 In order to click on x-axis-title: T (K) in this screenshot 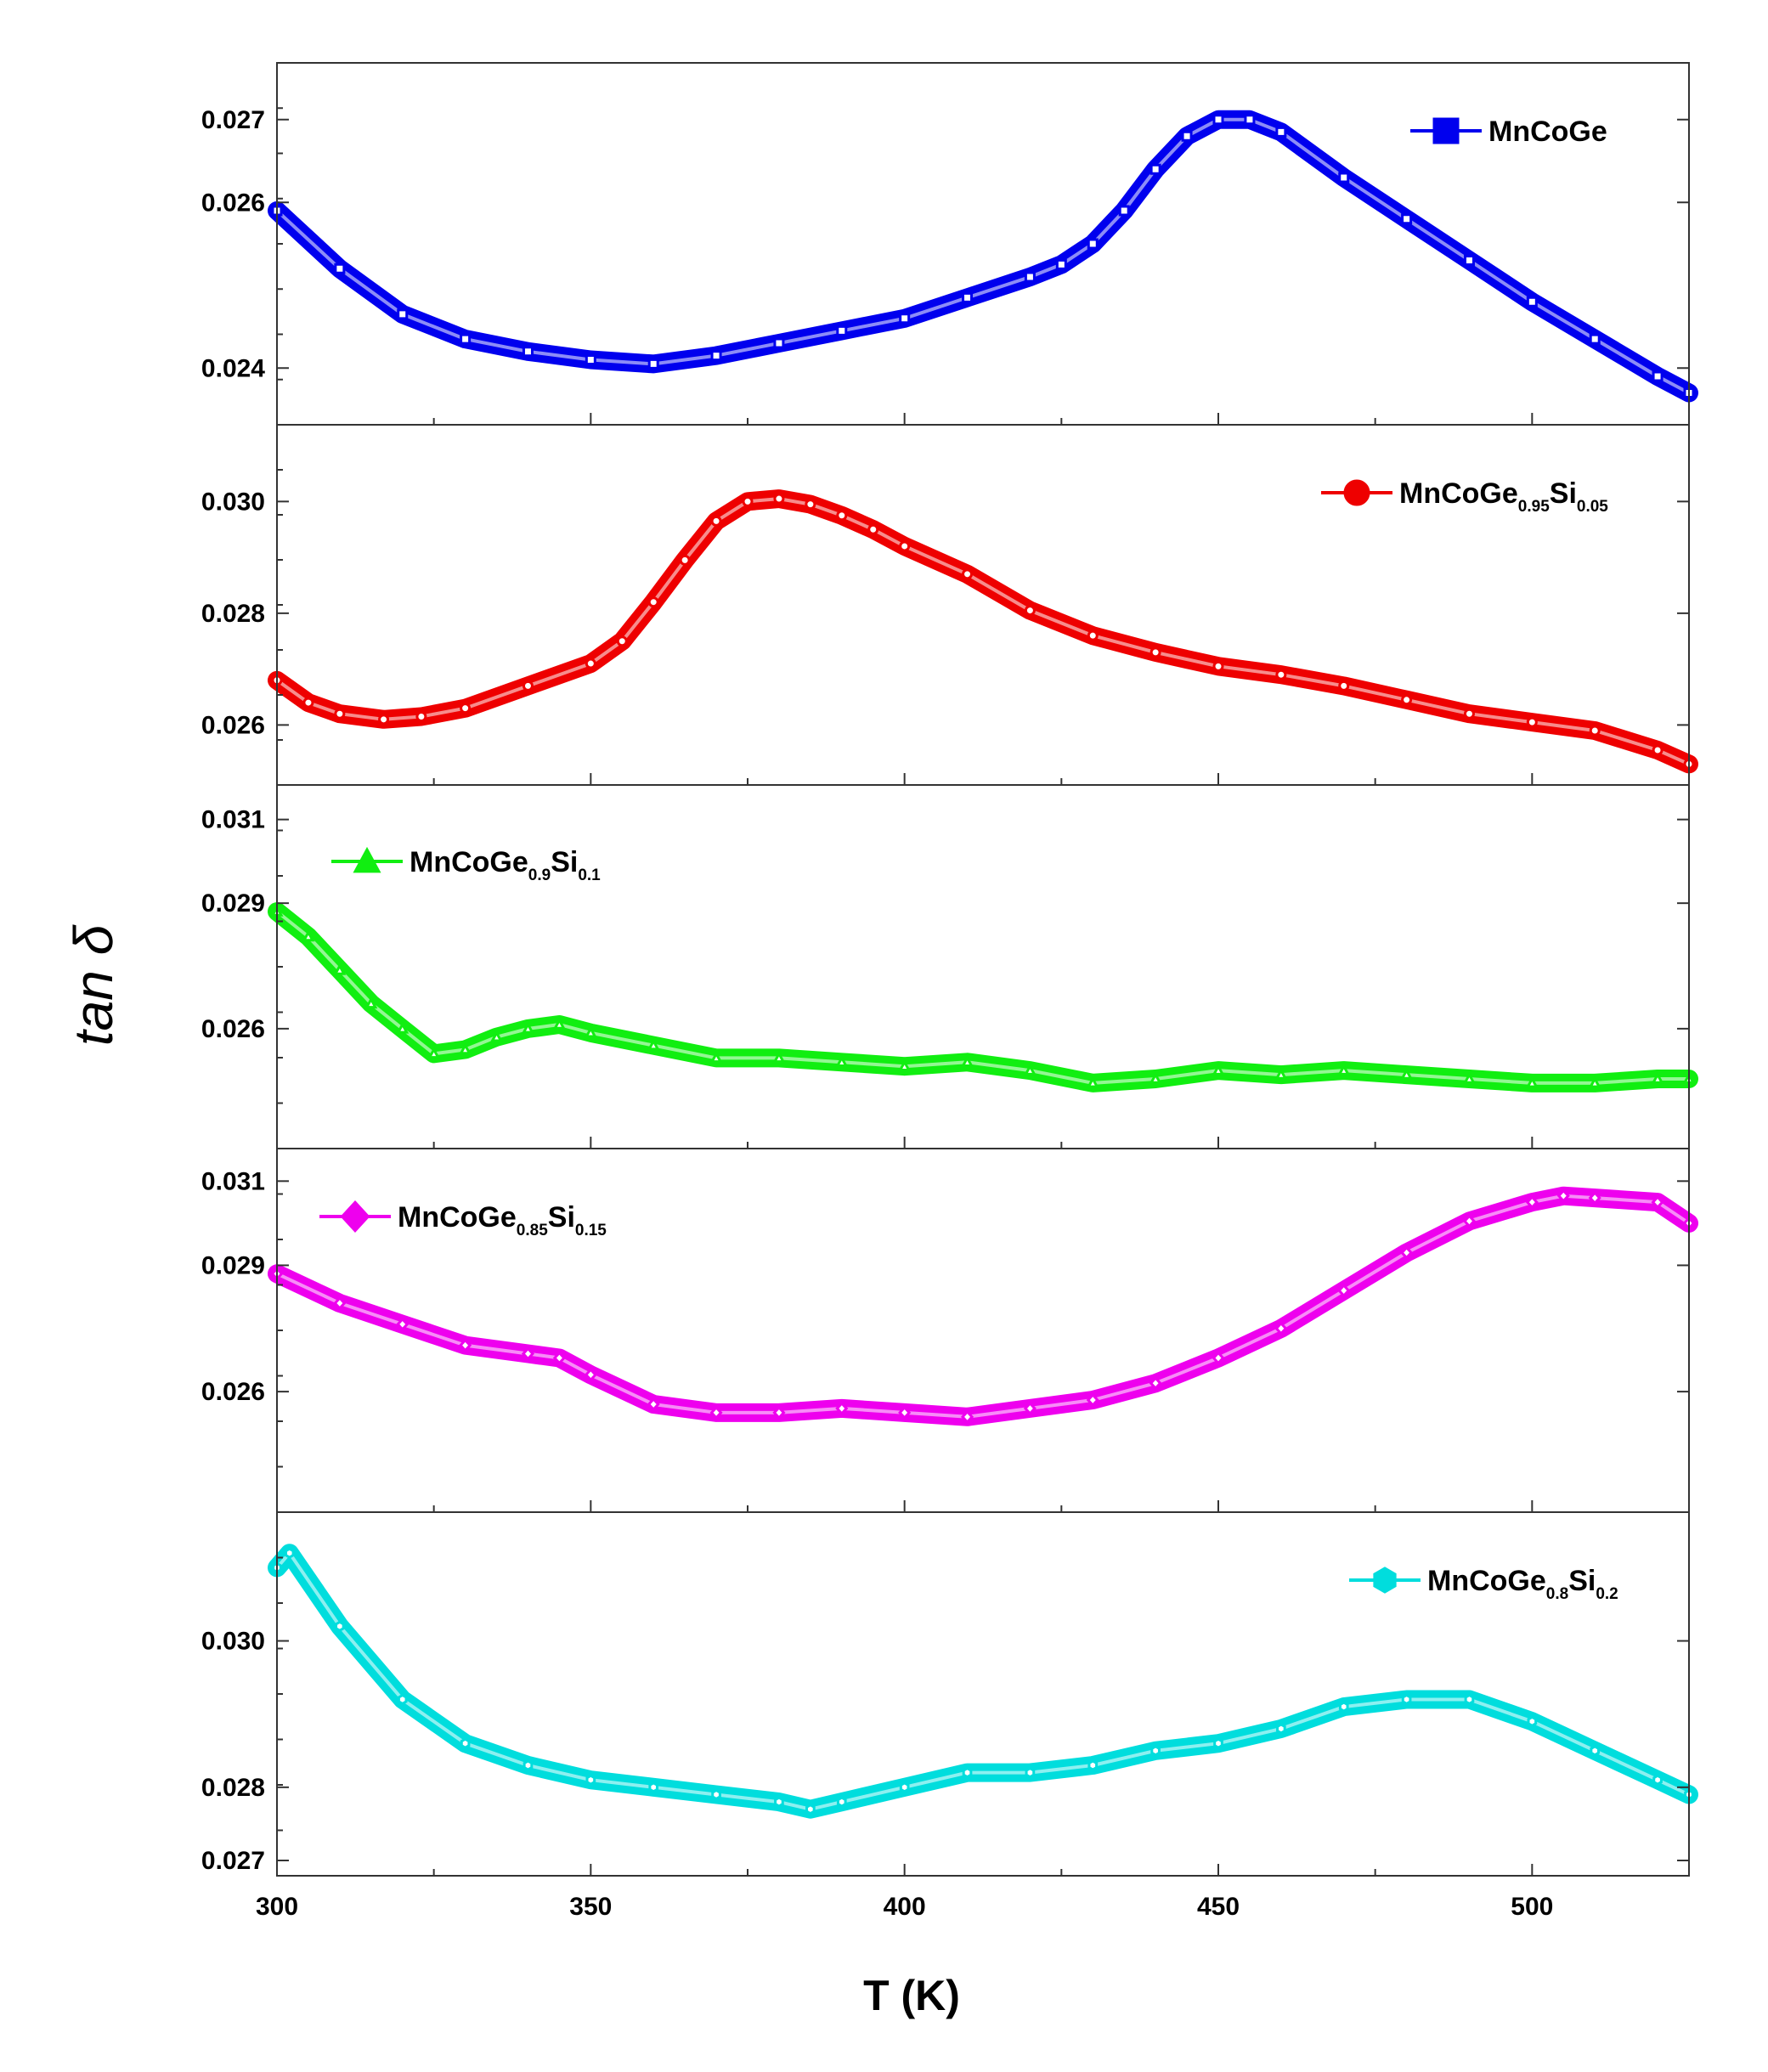, I will do `click(911, 1995)`.